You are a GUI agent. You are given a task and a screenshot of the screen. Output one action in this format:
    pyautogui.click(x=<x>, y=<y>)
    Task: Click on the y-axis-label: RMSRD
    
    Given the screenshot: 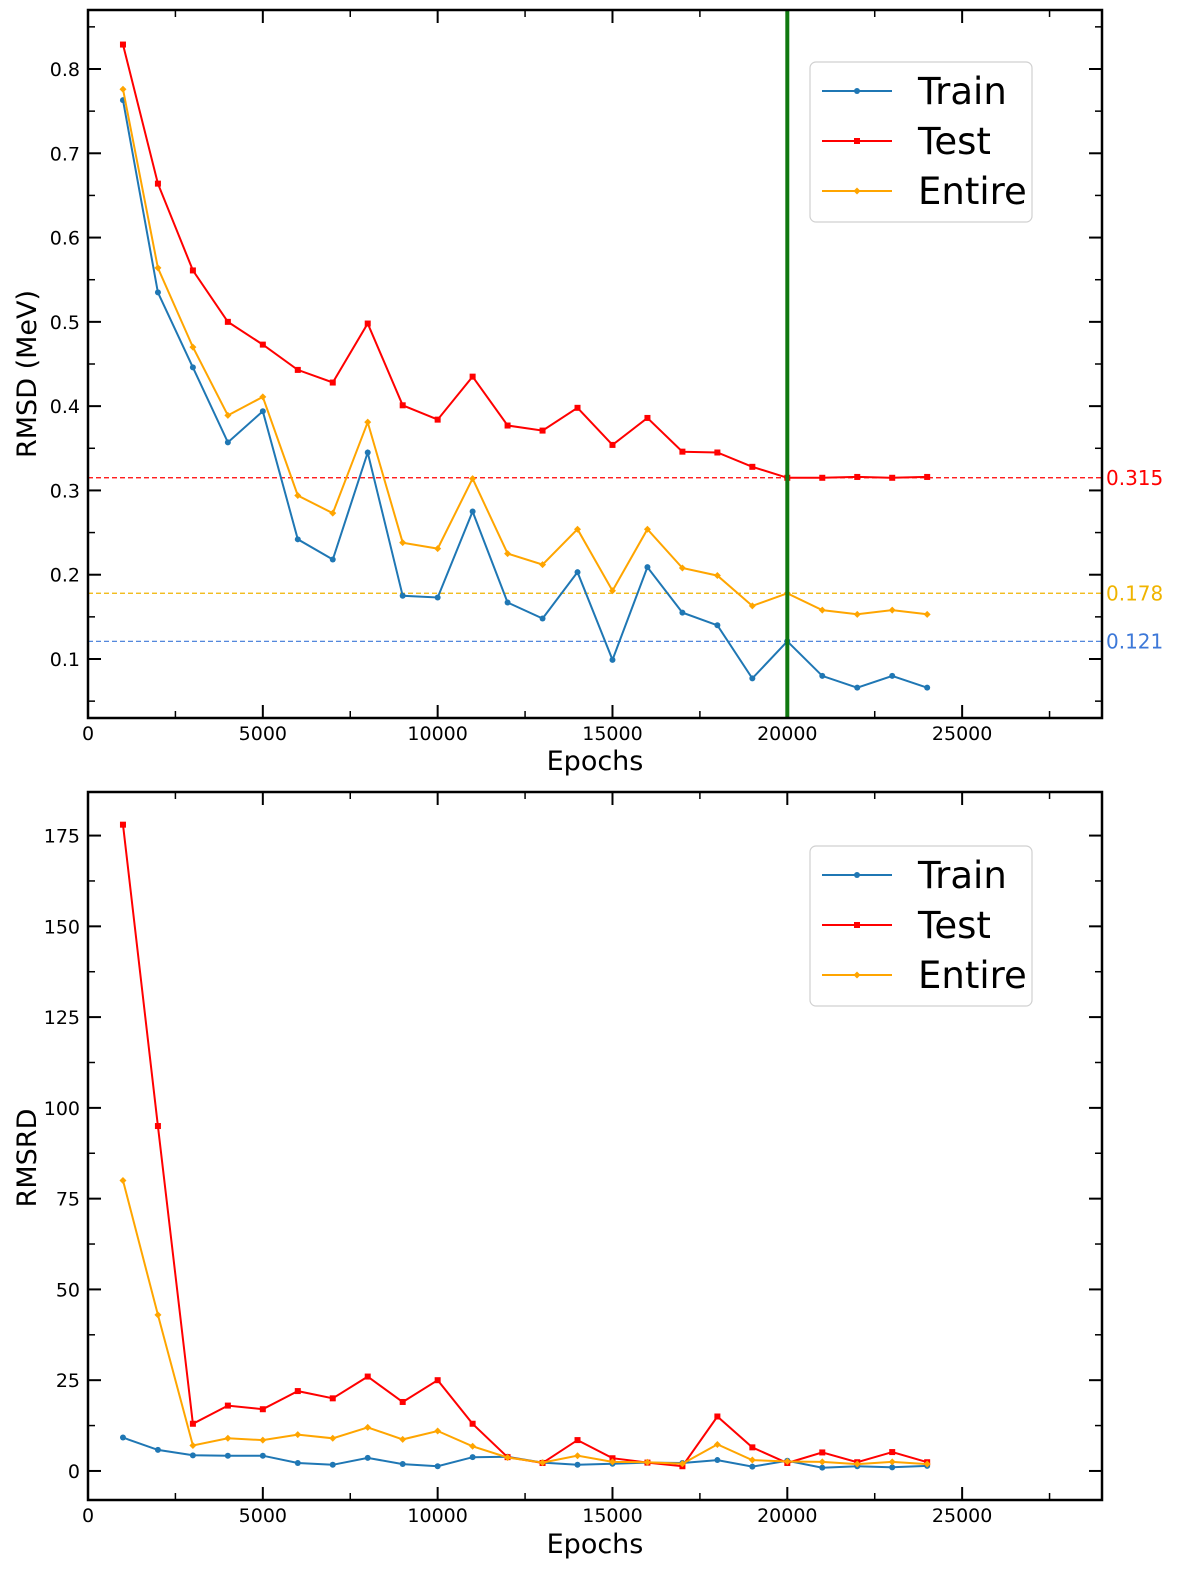 What is the action you would take?
    pyautogui.click(x=27, y=1158)
    